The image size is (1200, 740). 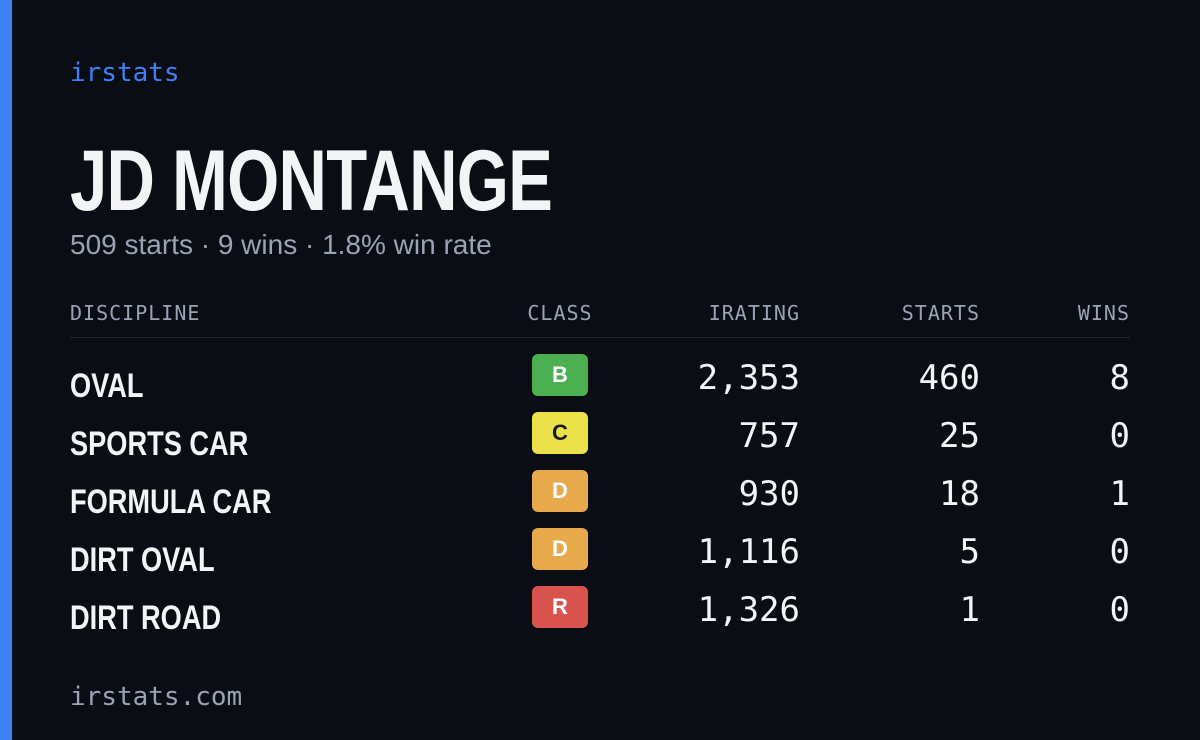 What do you see at coordinates (146, 618) in the screenshot?
I see `discipline: DIRT ROAD` at bounding box center [146, 618].